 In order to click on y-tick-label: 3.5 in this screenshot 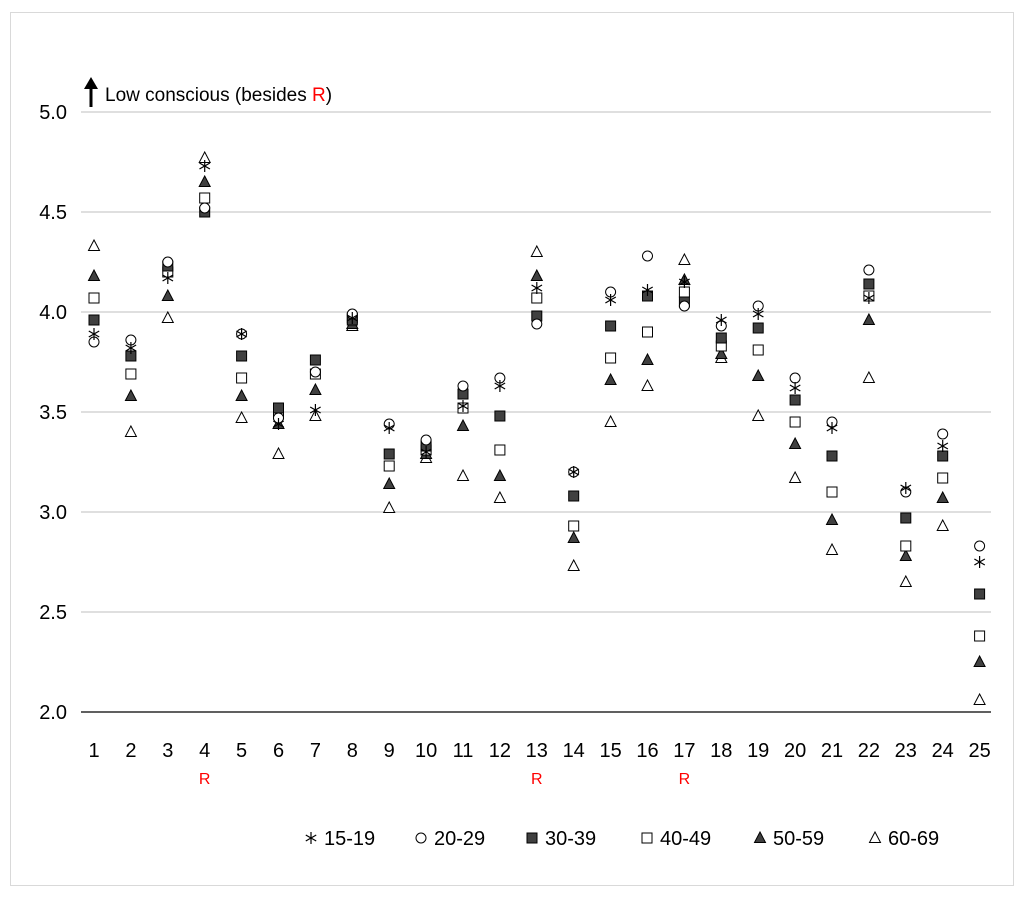, I will do `click(53, 413)`.